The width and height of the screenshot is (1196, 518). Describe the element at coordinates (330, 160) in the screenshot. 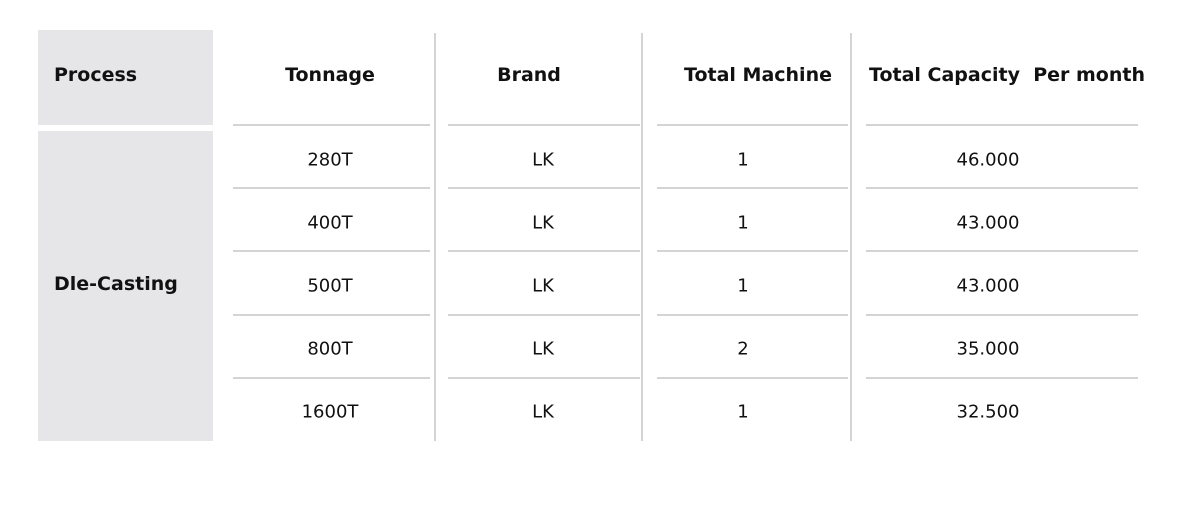

I see `tonnage-cell: 280T` at that location.